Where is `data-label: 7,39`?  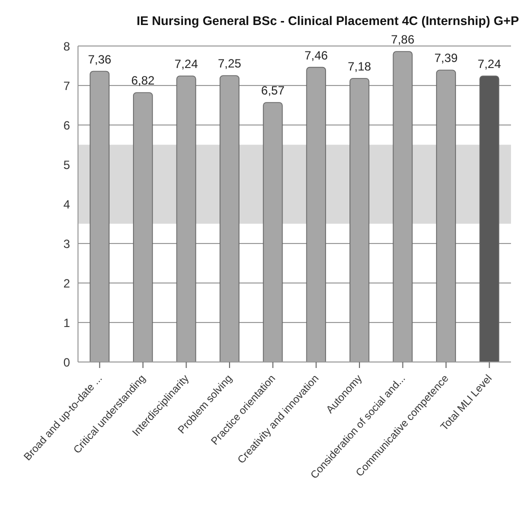 data-label: 7,39 is located at coordinates (446, 58).